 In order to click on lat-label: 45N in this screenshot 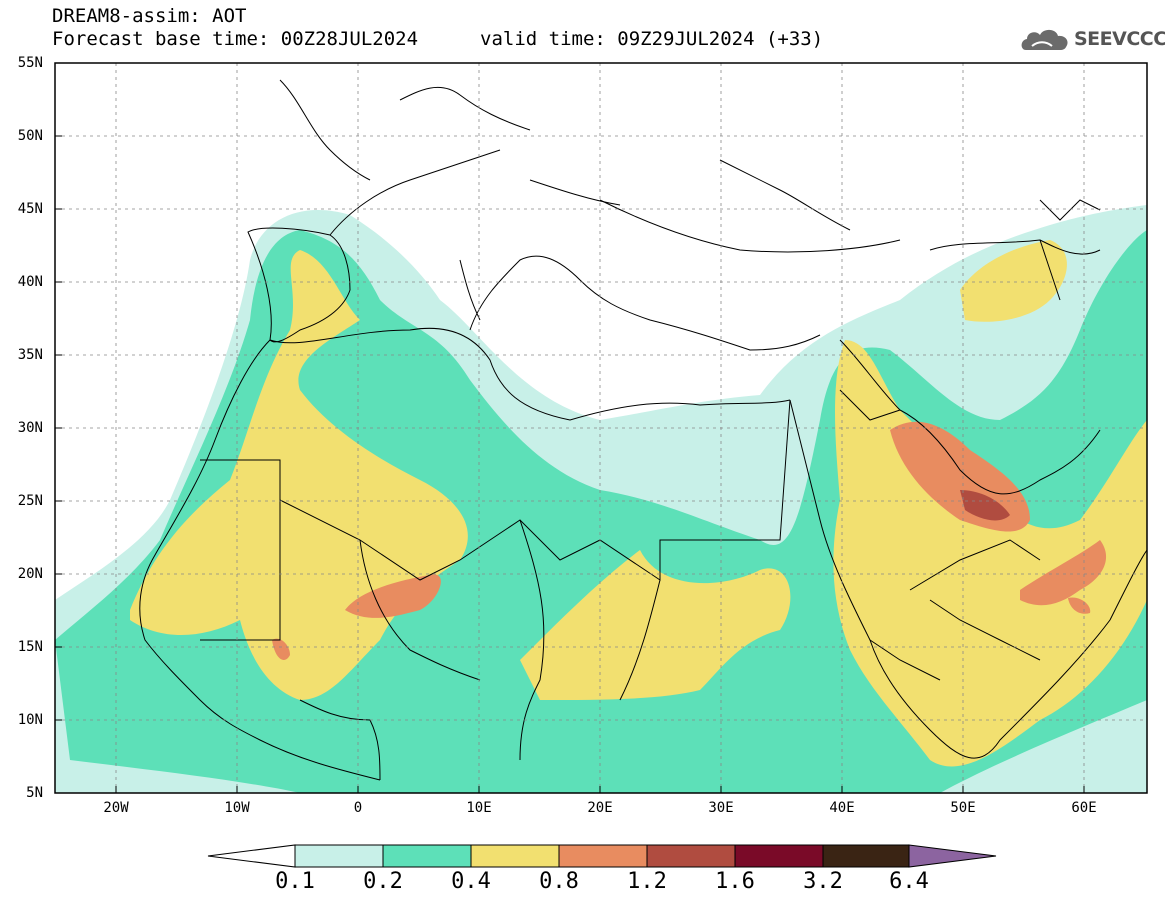, I will do `click(30, 209)`.